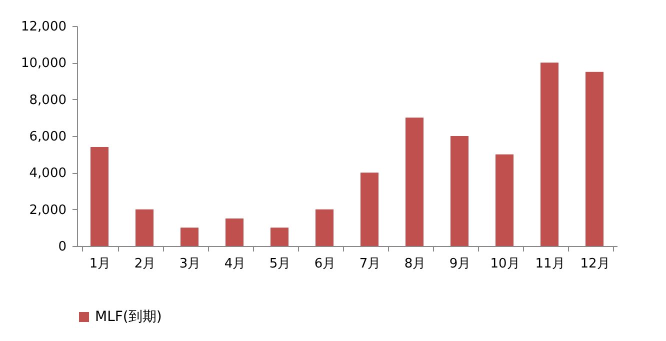  I want to click on y-tick-label: 10,000, so click(43, 64).